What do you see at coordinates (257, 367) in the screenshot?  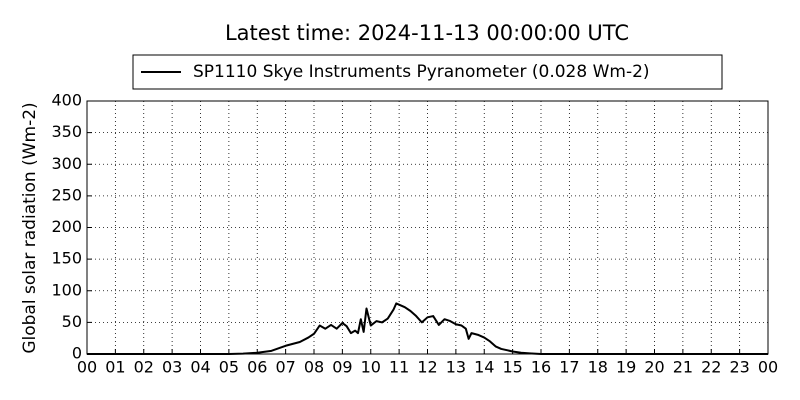 I see `x-tick-label: 06` at bounding box center [257, 367].